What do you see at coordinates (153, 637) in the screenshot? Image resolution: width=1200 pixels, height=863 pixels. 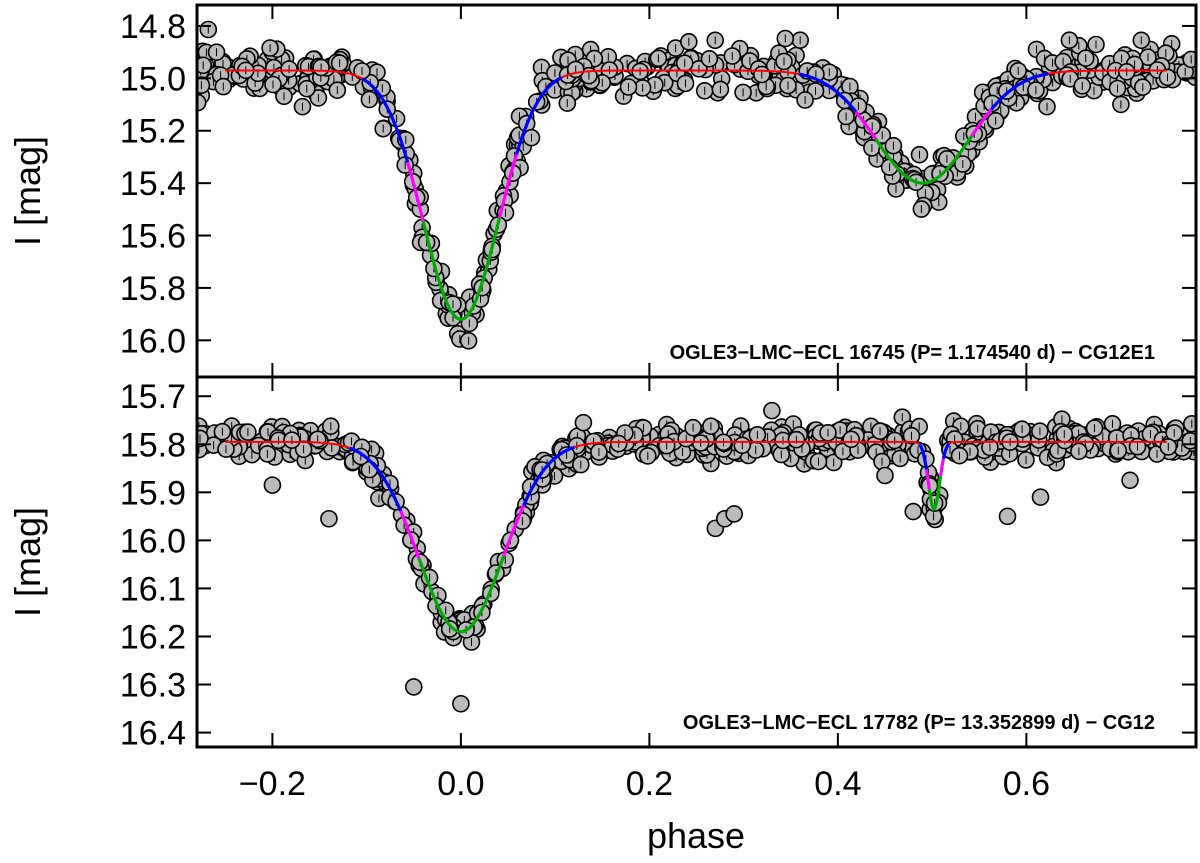 I see `y-tick-label: 16.2` at bounding box center [153, 637].